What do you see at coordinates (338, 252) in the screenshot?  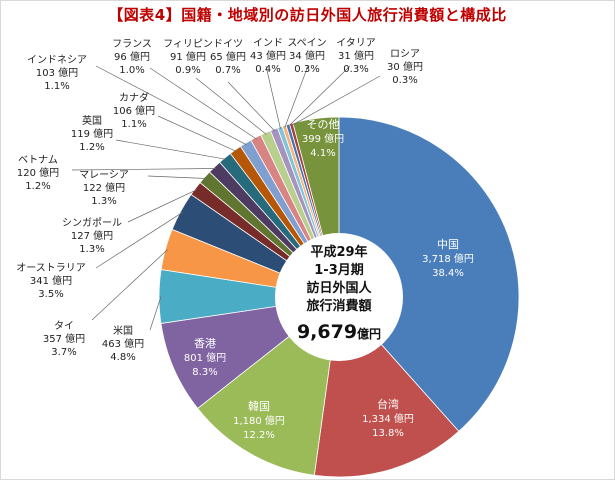 I see `center-line-1: 平成29年` at bounding box center [338, 252].